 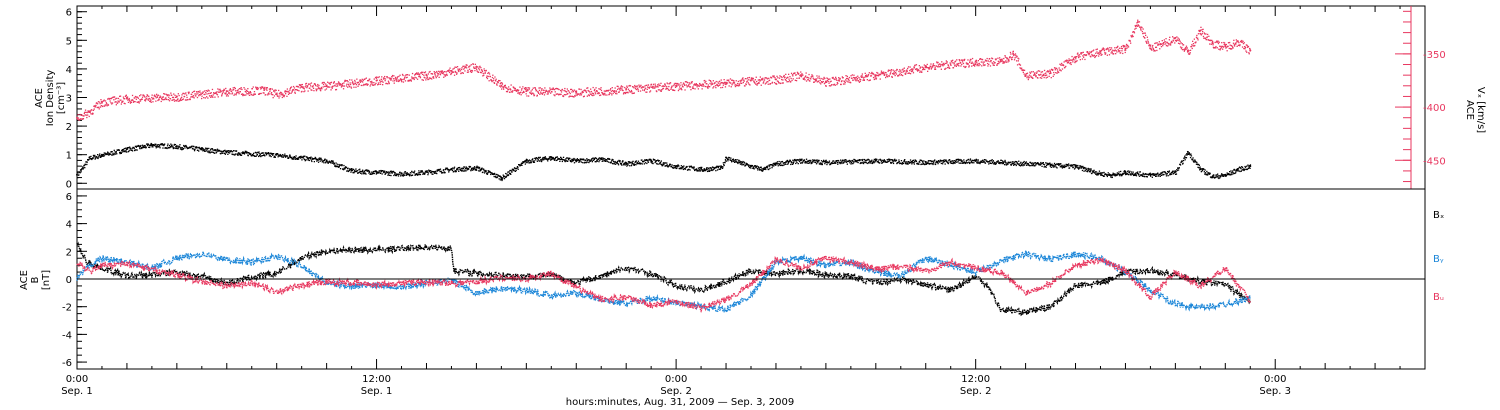 I want to click on y-tick-label: 1, so click(x=69, y=156).